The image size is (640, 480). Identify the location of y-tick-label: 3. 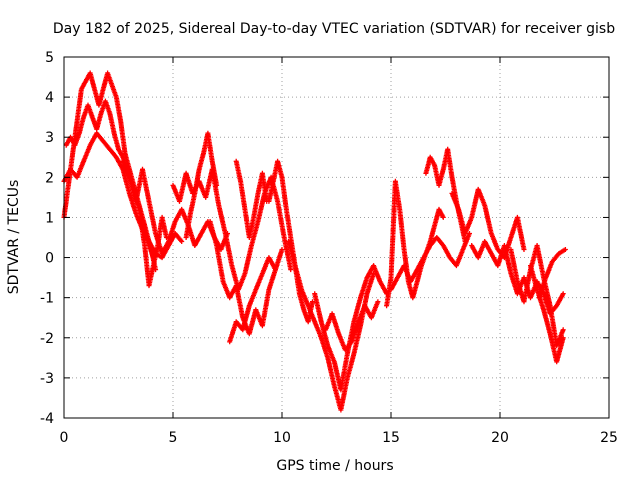
(49, 138).